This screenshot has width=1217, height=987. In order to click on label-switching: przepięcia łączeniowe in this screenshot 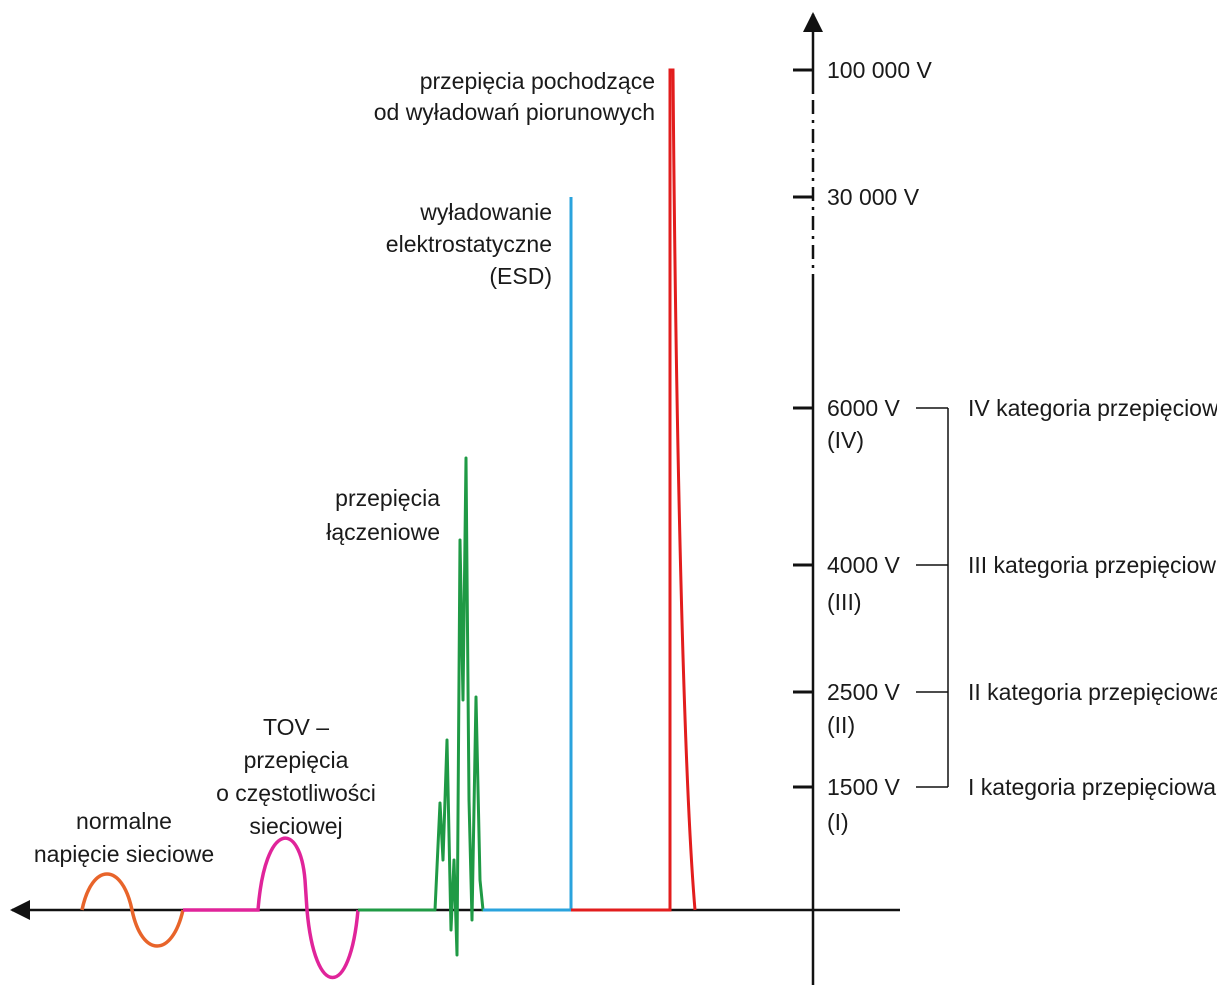, I will do `click(383, 515)`.